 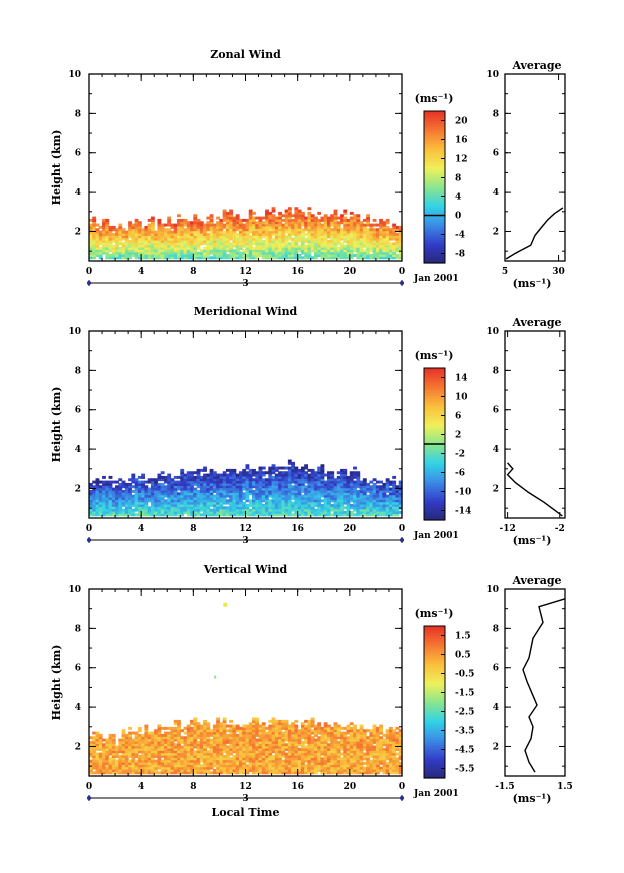 I want to click on x-tick-label: 0, so click(x=402, y=529).